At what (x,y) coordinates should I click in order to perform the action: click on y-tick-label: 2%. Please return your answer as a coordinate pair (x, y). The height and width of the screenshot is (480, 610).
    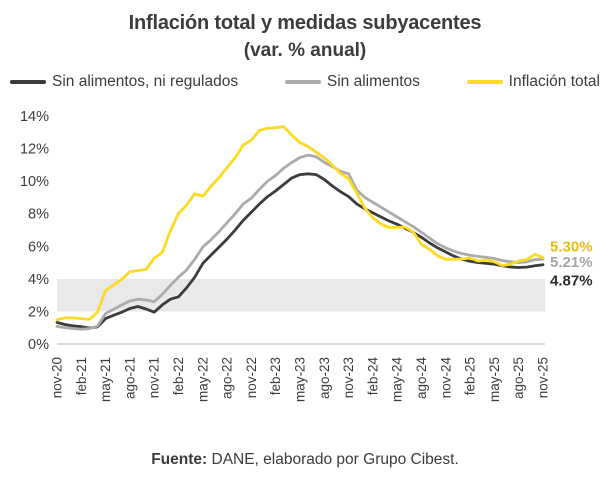
    Looking at the image, I should click on (38, 312).